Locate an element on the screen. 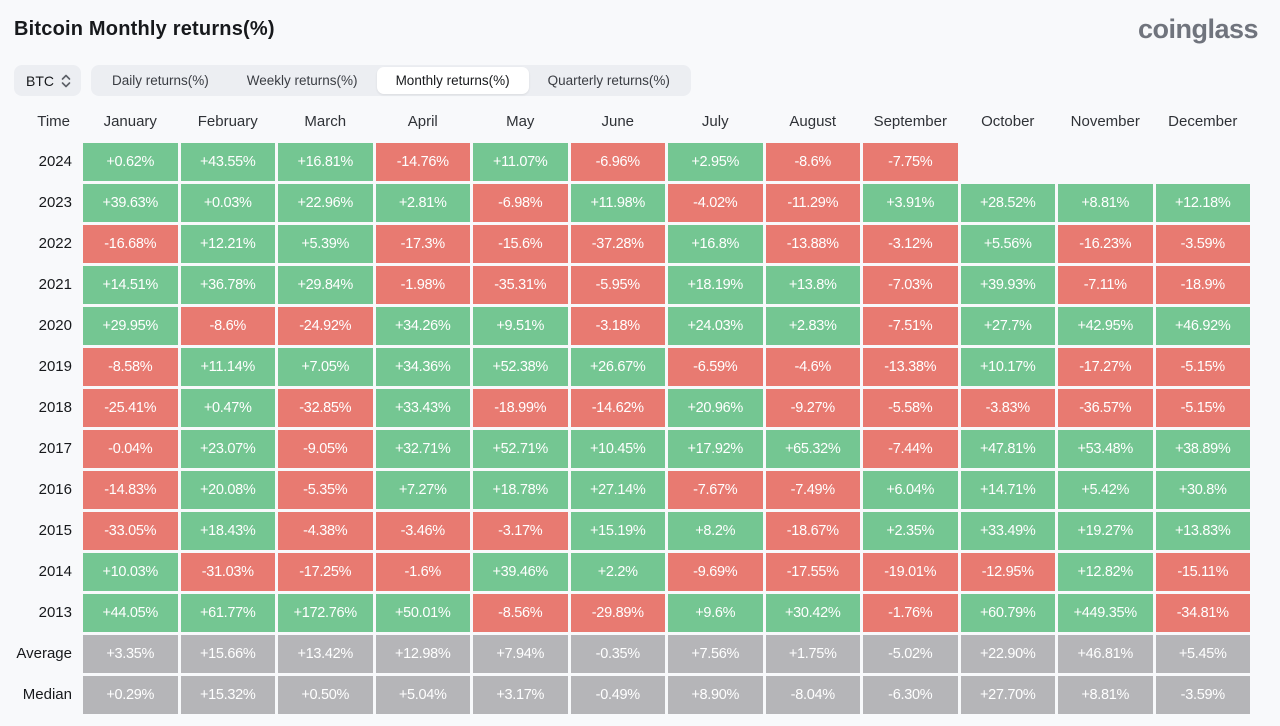 Image resolution: width=1280 pixels, height=726 pixels. return-cell: +172.76% is located at coordinates (325, 613).